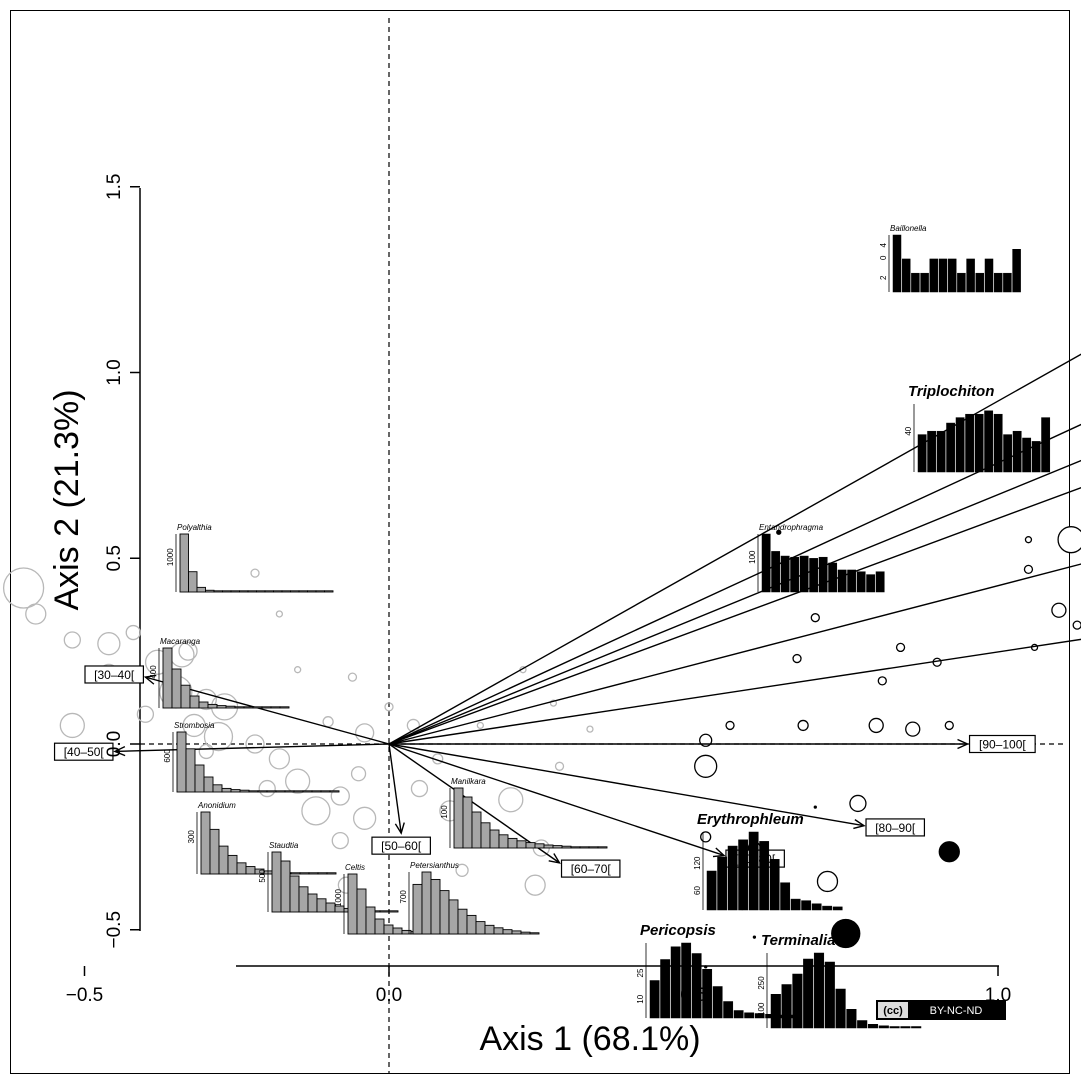 This screenshot has height=1084, width=1081. What do you see at coordinates (678, 930) in the screenshot?
I see `histogram-name: Pericopsis` at bounding box center [678, 930].